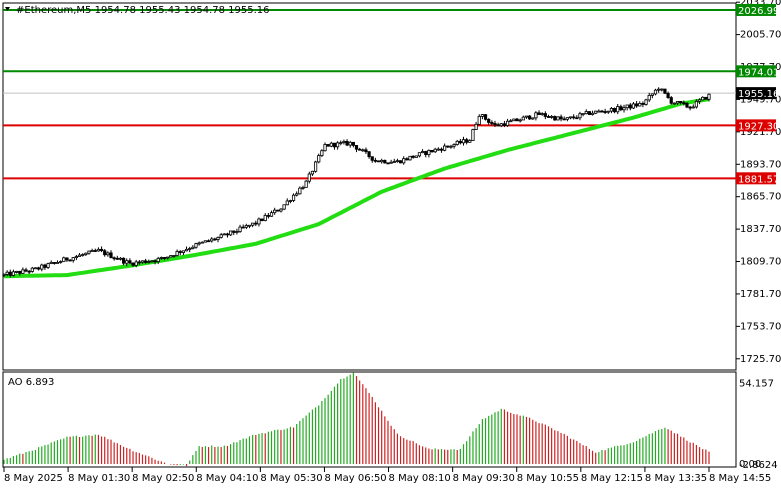 This screenshot has height=493, width=781. I want to click on dropdown-arrow-icon, so click(7, 9).